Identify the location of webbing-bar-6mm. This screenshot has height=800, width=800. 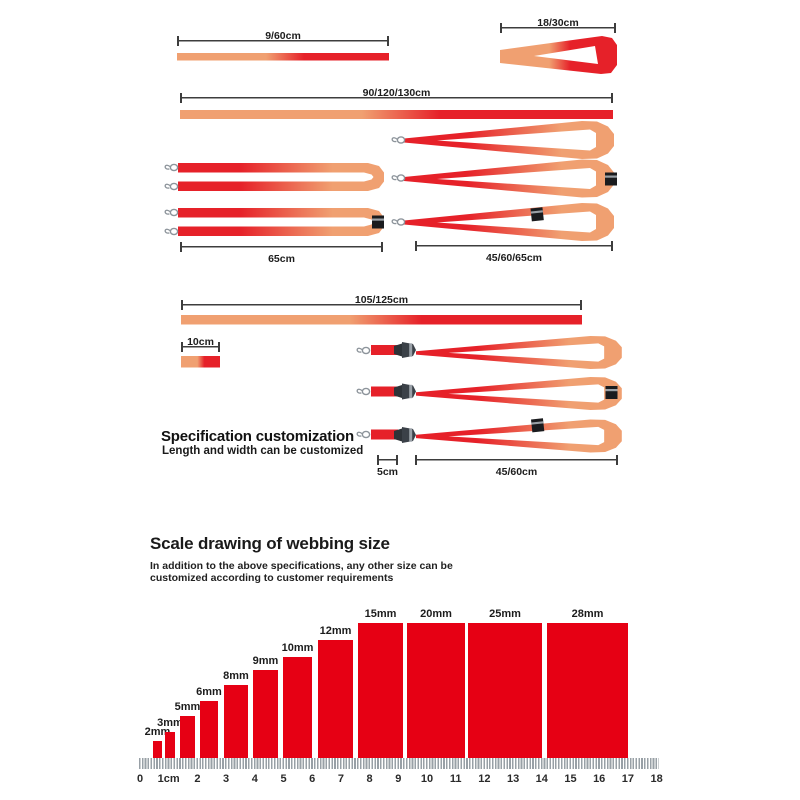
(209, 729).